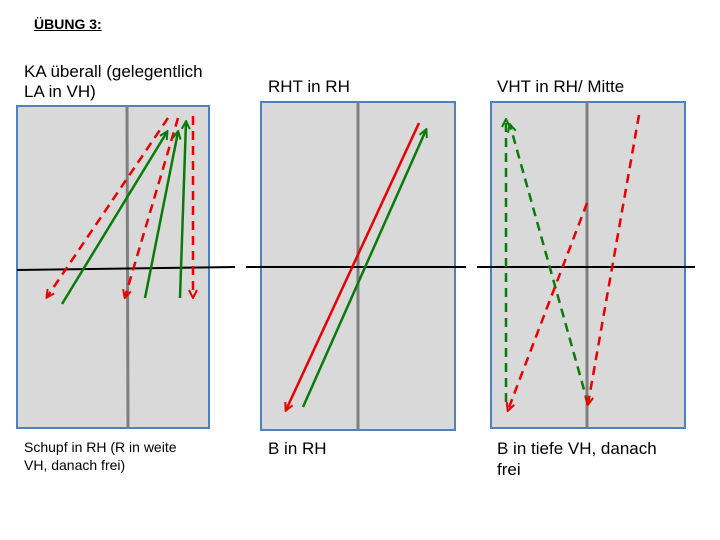 Image resolution: width=720 pixels, height=540 pixels. What do you see at coordinates (297, 448) in the screenshot?
I see `panel-2-caption: B in RH` at bounding box center [297, 448].